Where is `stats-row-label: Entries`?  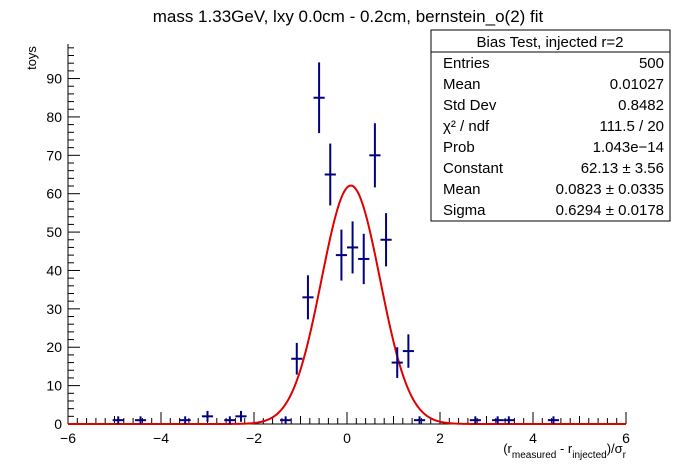 stats-row-label: Entries is located at coordinates (466, 63).